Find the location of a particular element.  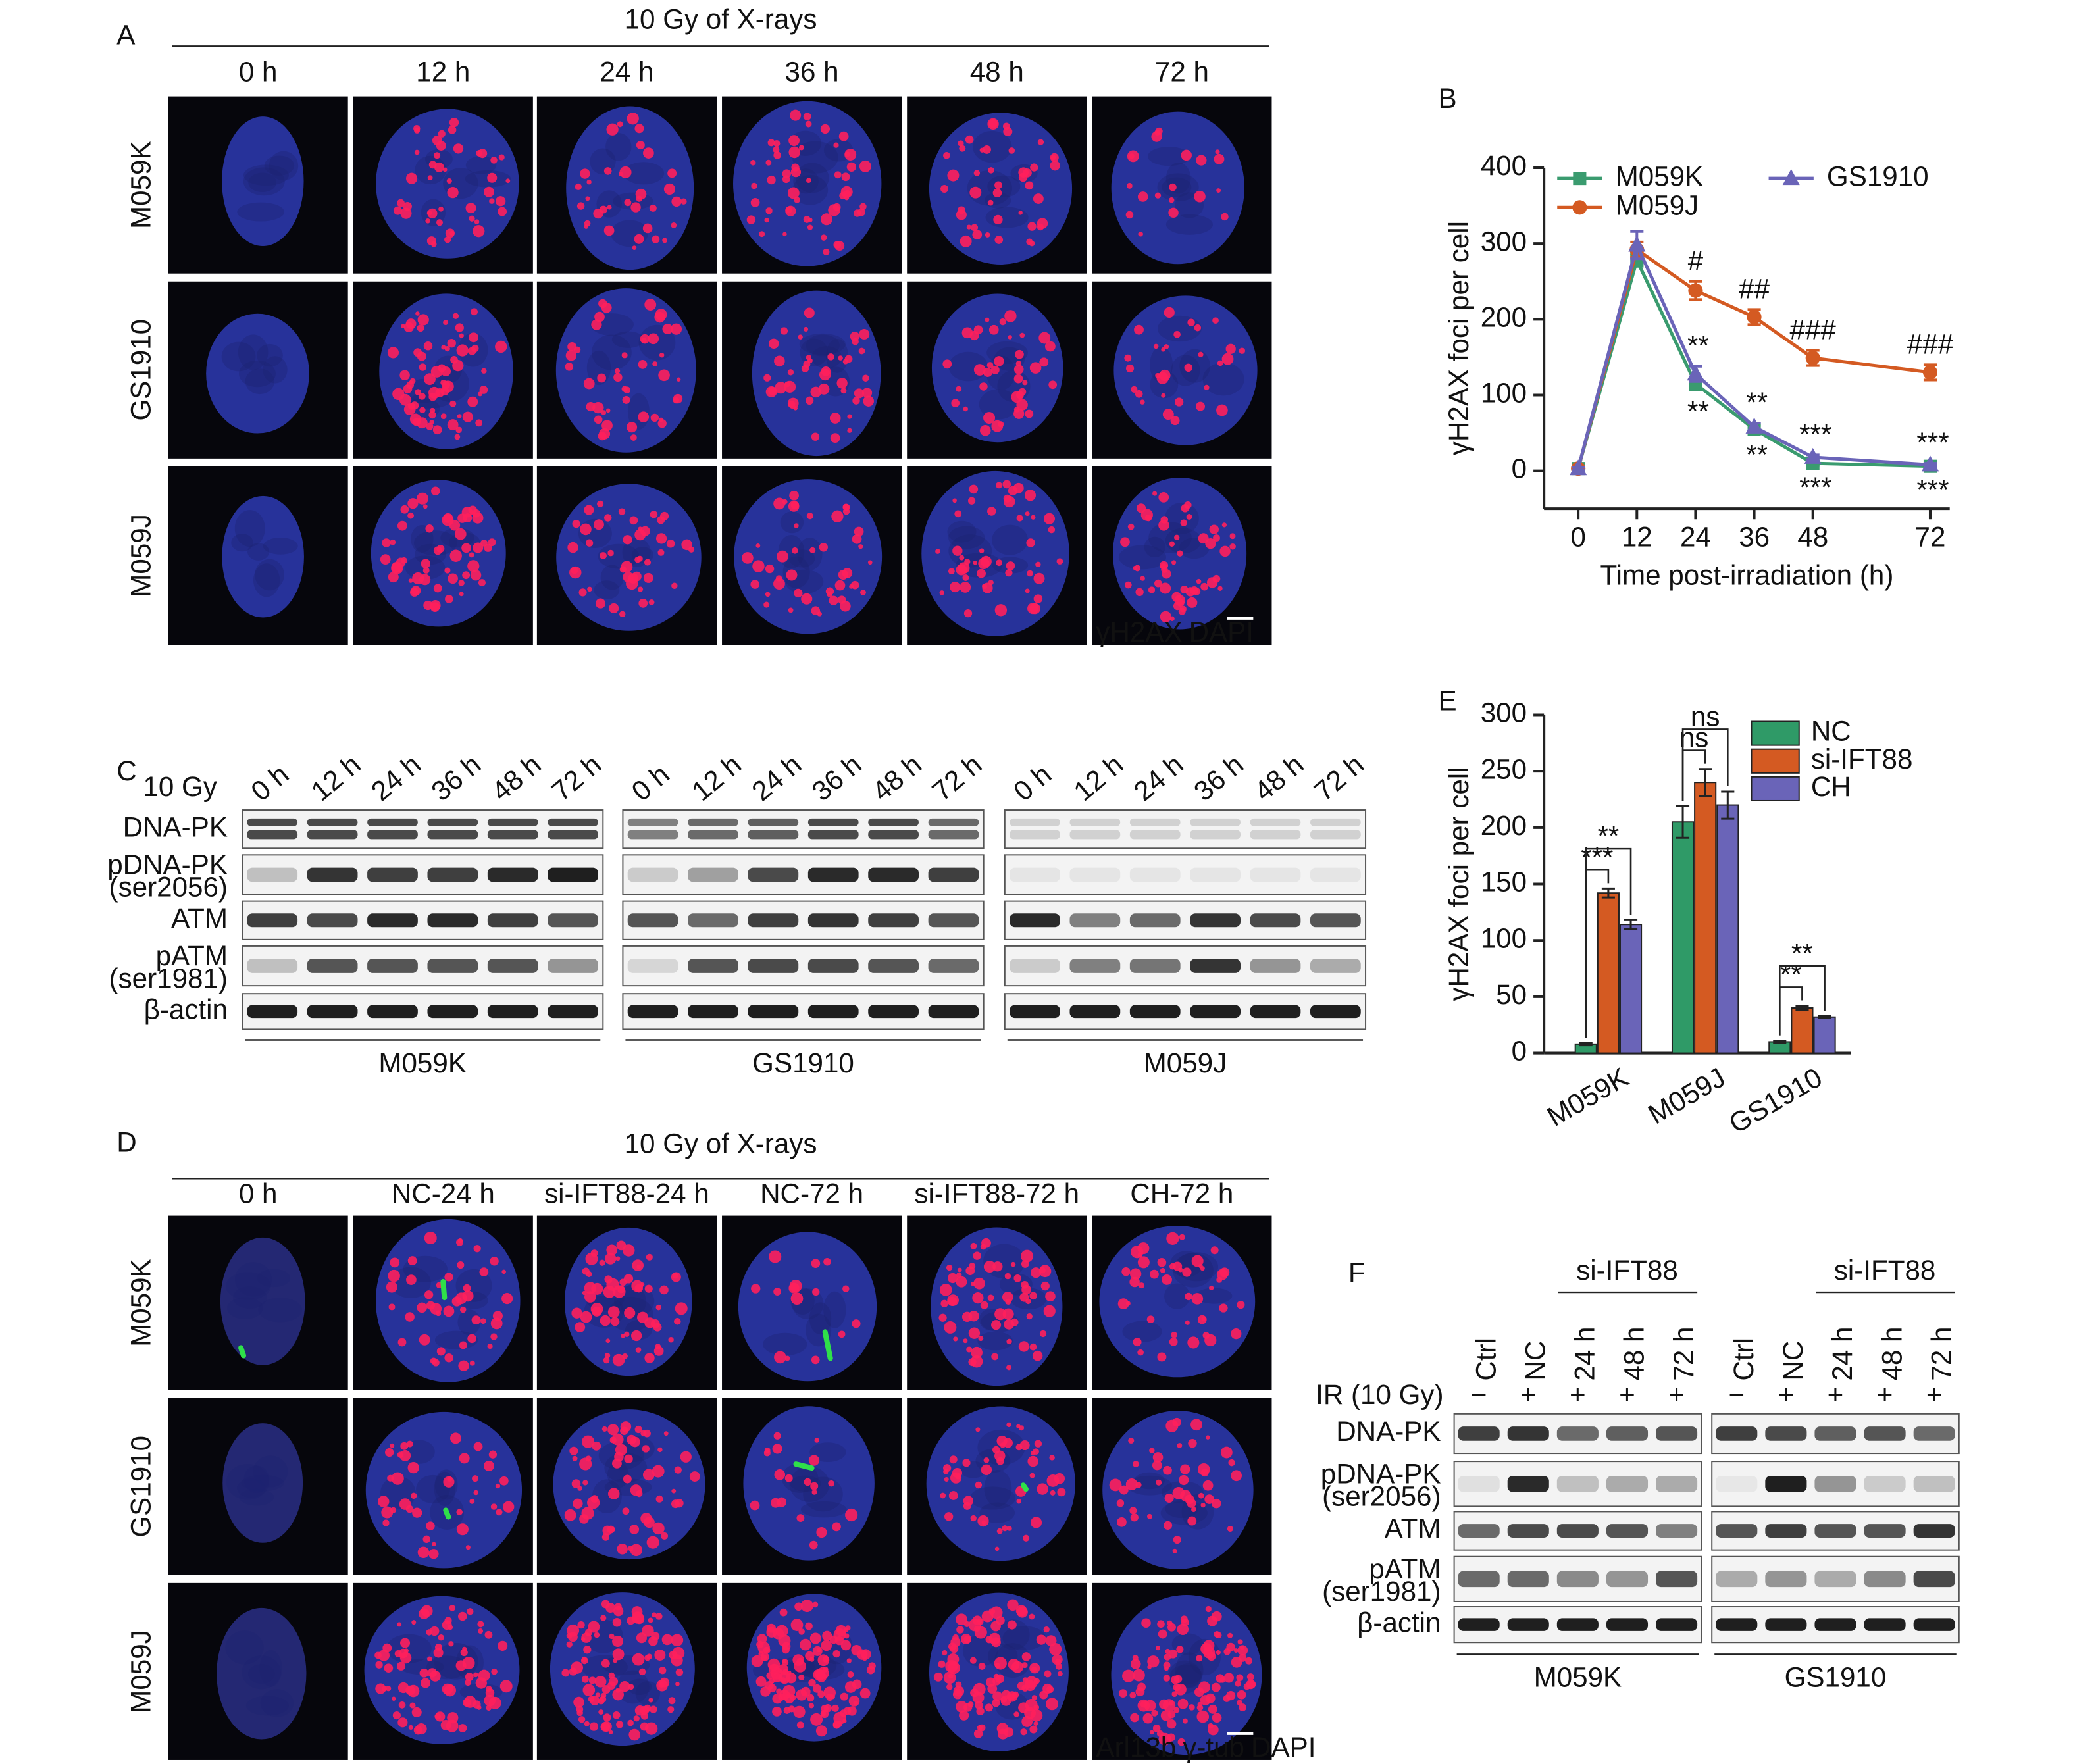

y-tick-label: 200 is located at coordinates (1504, 825).